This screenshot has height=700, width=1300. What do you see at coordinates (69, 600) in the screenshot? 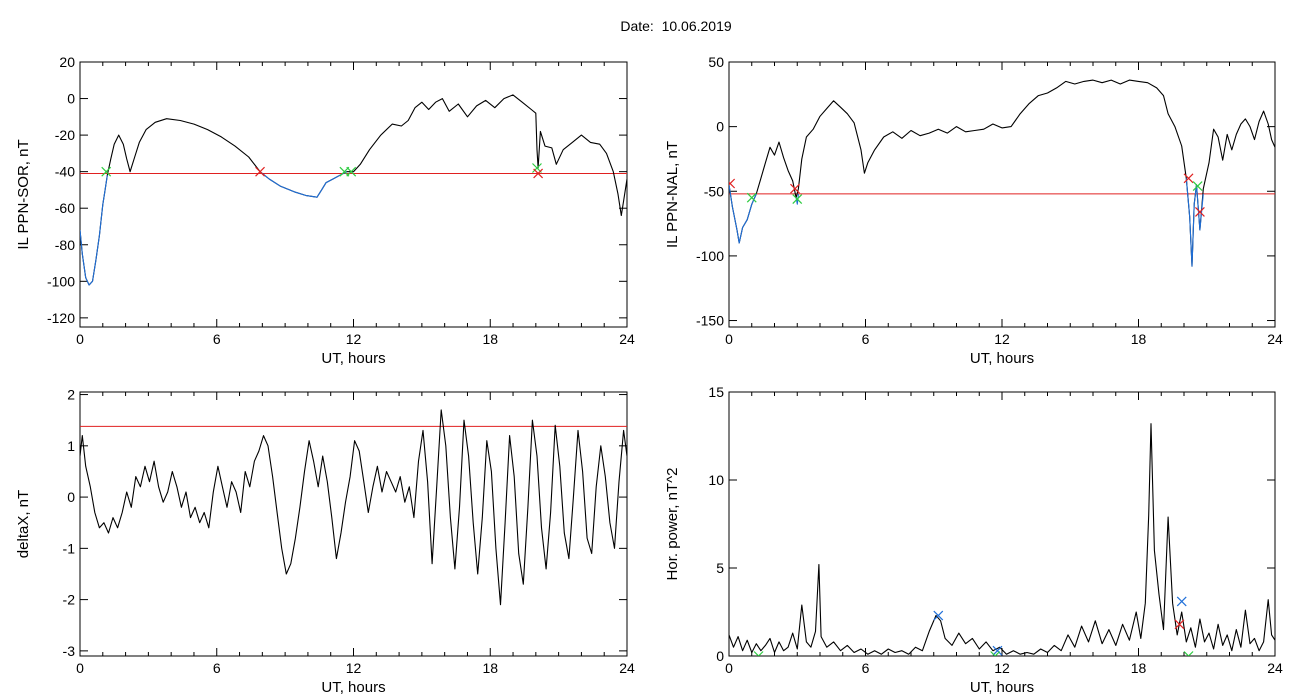
I see `y-tick-label: -2` at bounding box center [69, 600].